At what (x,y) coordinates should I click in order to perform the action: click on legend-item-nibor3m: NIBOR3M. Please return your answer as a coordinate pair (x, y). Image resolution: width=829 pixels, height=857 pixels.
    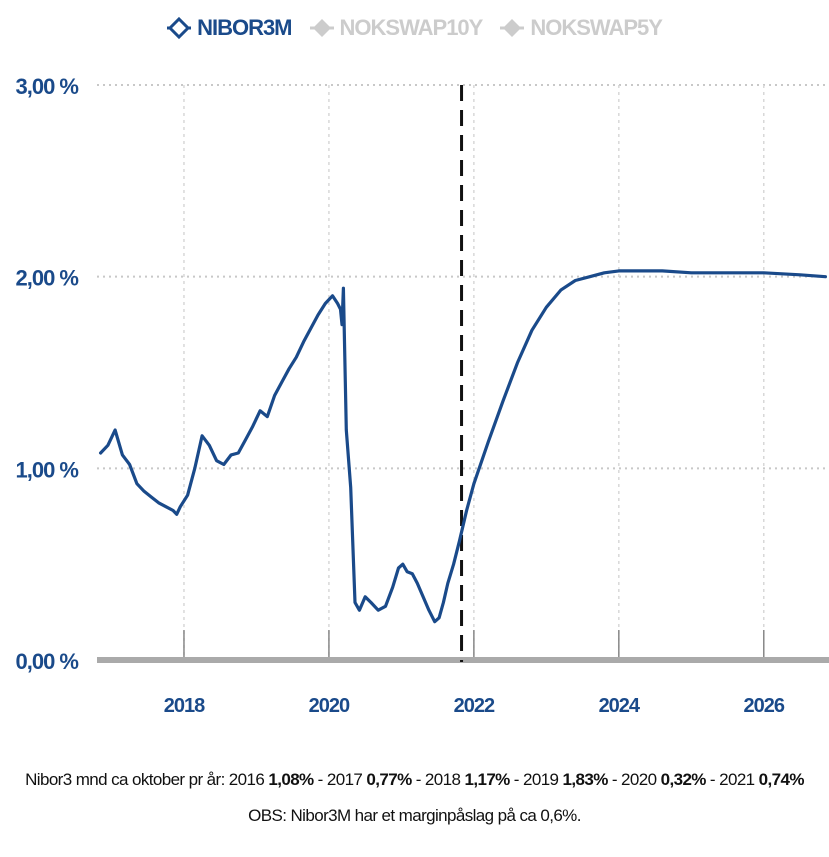
    Looking at the image, I should click on (230, 28).